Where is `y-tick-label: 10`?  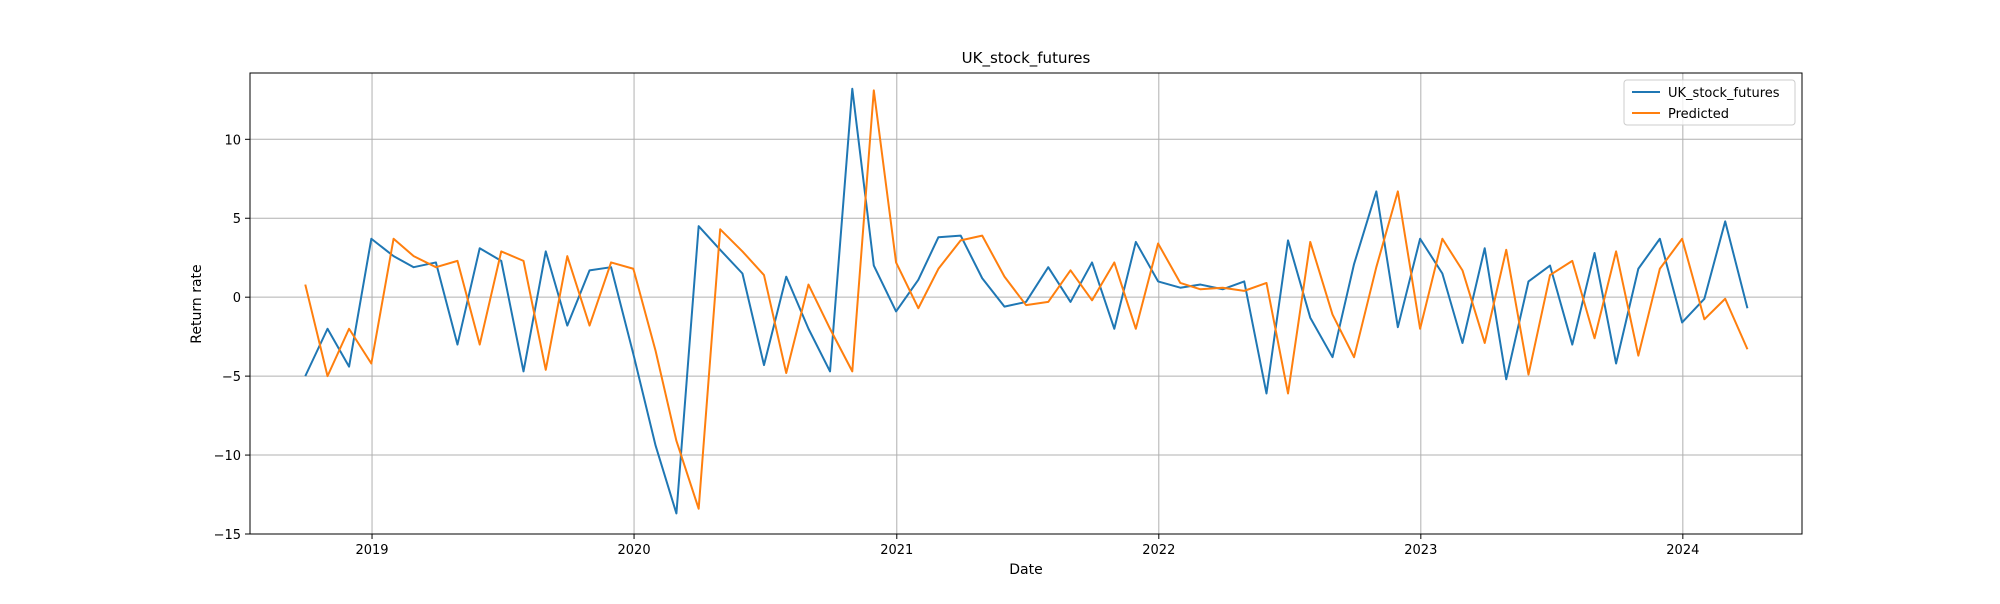
y-tick-label: 10 is located at coordinates (232, 140).